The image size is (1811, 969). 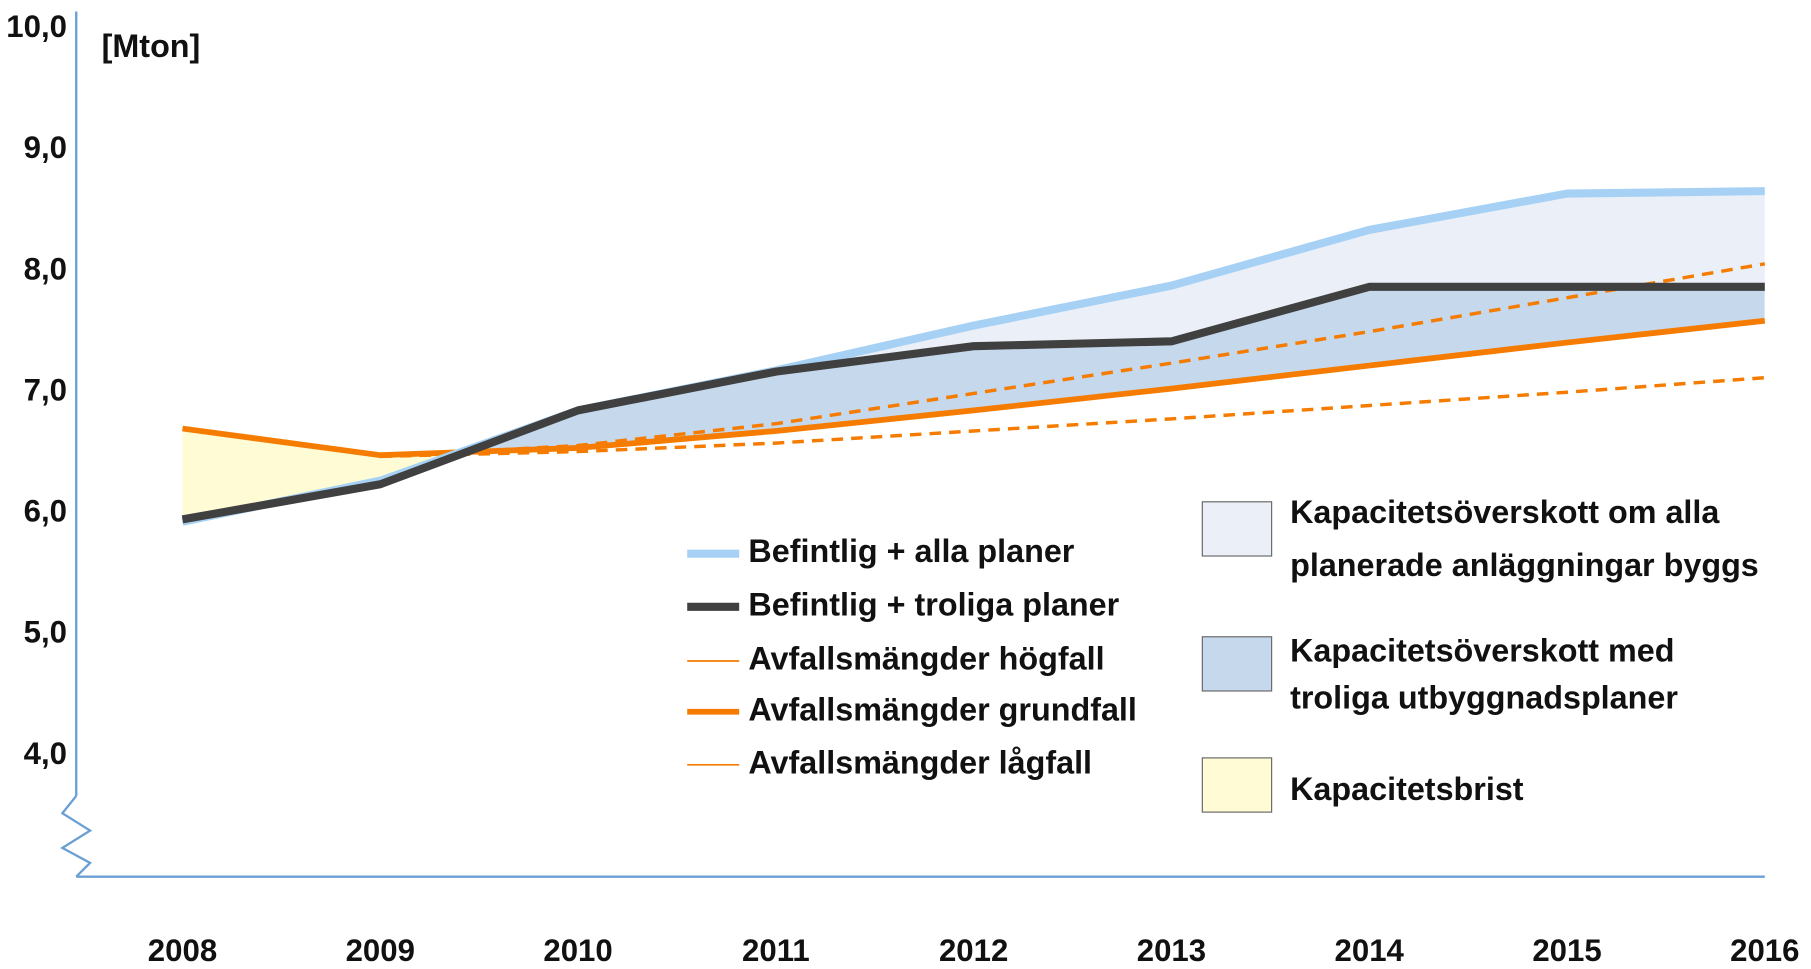 What do you see at coordinates (1505, 512) in the screenshot?
I see `legend-label: Kapacitetsöverskott om alla` at bounding box center [1505, 512].